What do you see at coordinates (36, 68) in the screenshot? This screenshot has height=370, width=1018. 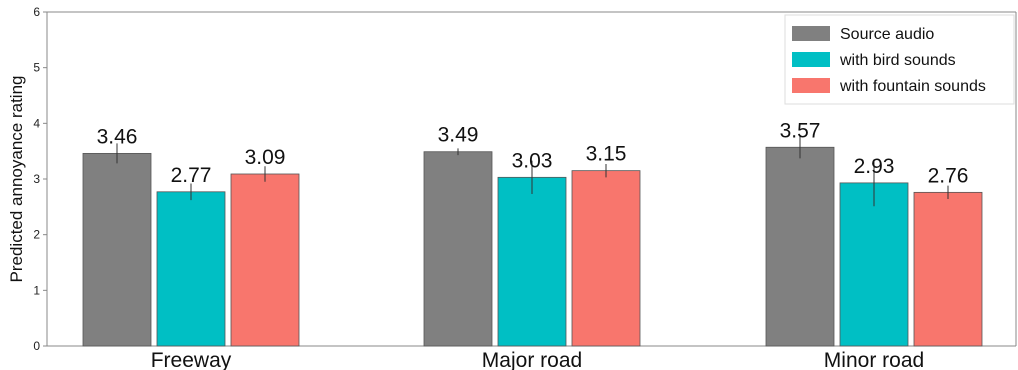 I see `y-tick-label: 5` at bounding box center [36, 68].